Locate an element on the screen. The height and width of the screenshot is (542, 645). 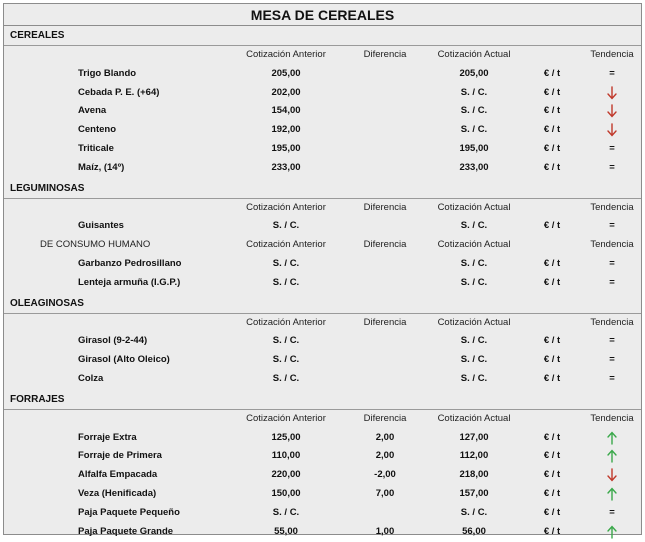
current-price: 218,00 is located at coordinates (474, 475).